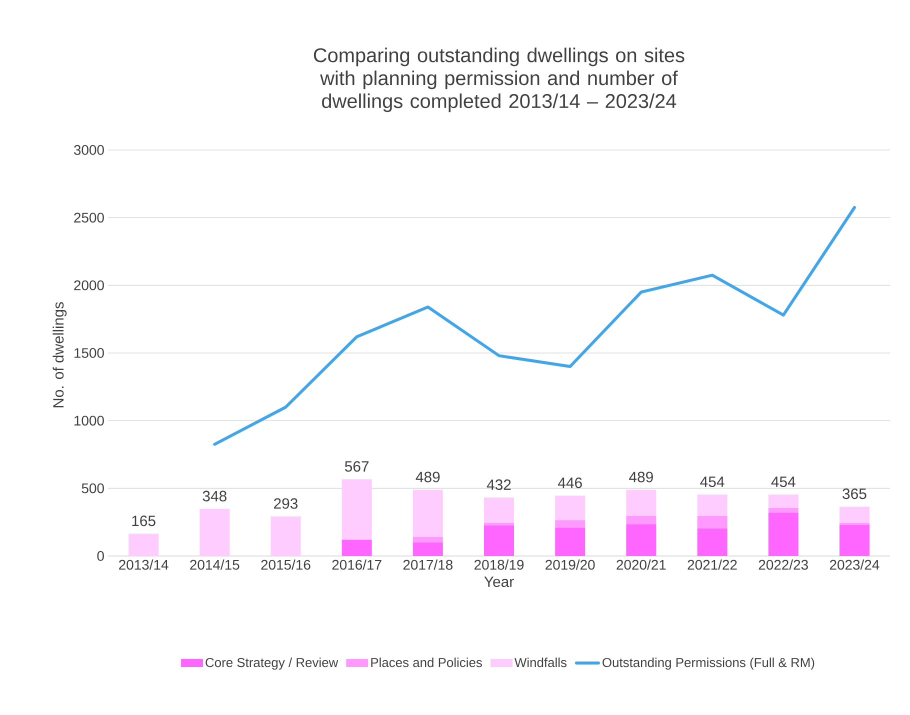  I want to click on x-tick-label: 2013/14, so click(143, 565).